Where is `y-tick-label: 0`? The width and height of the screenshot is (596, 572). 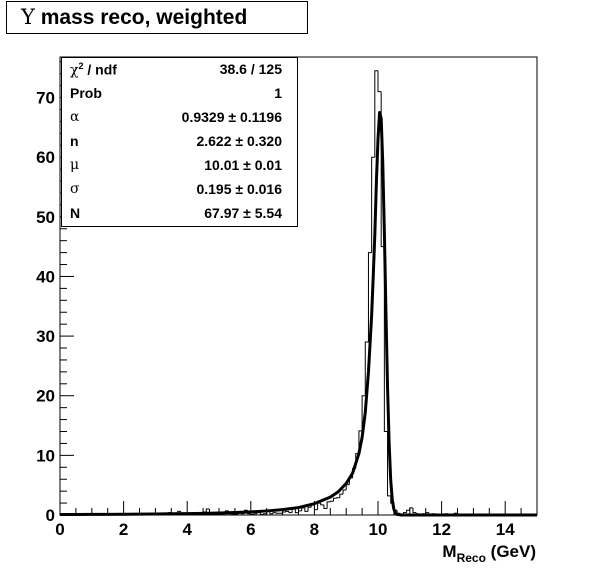 y-tick-label: 0 is located at coordinates (50, 515).